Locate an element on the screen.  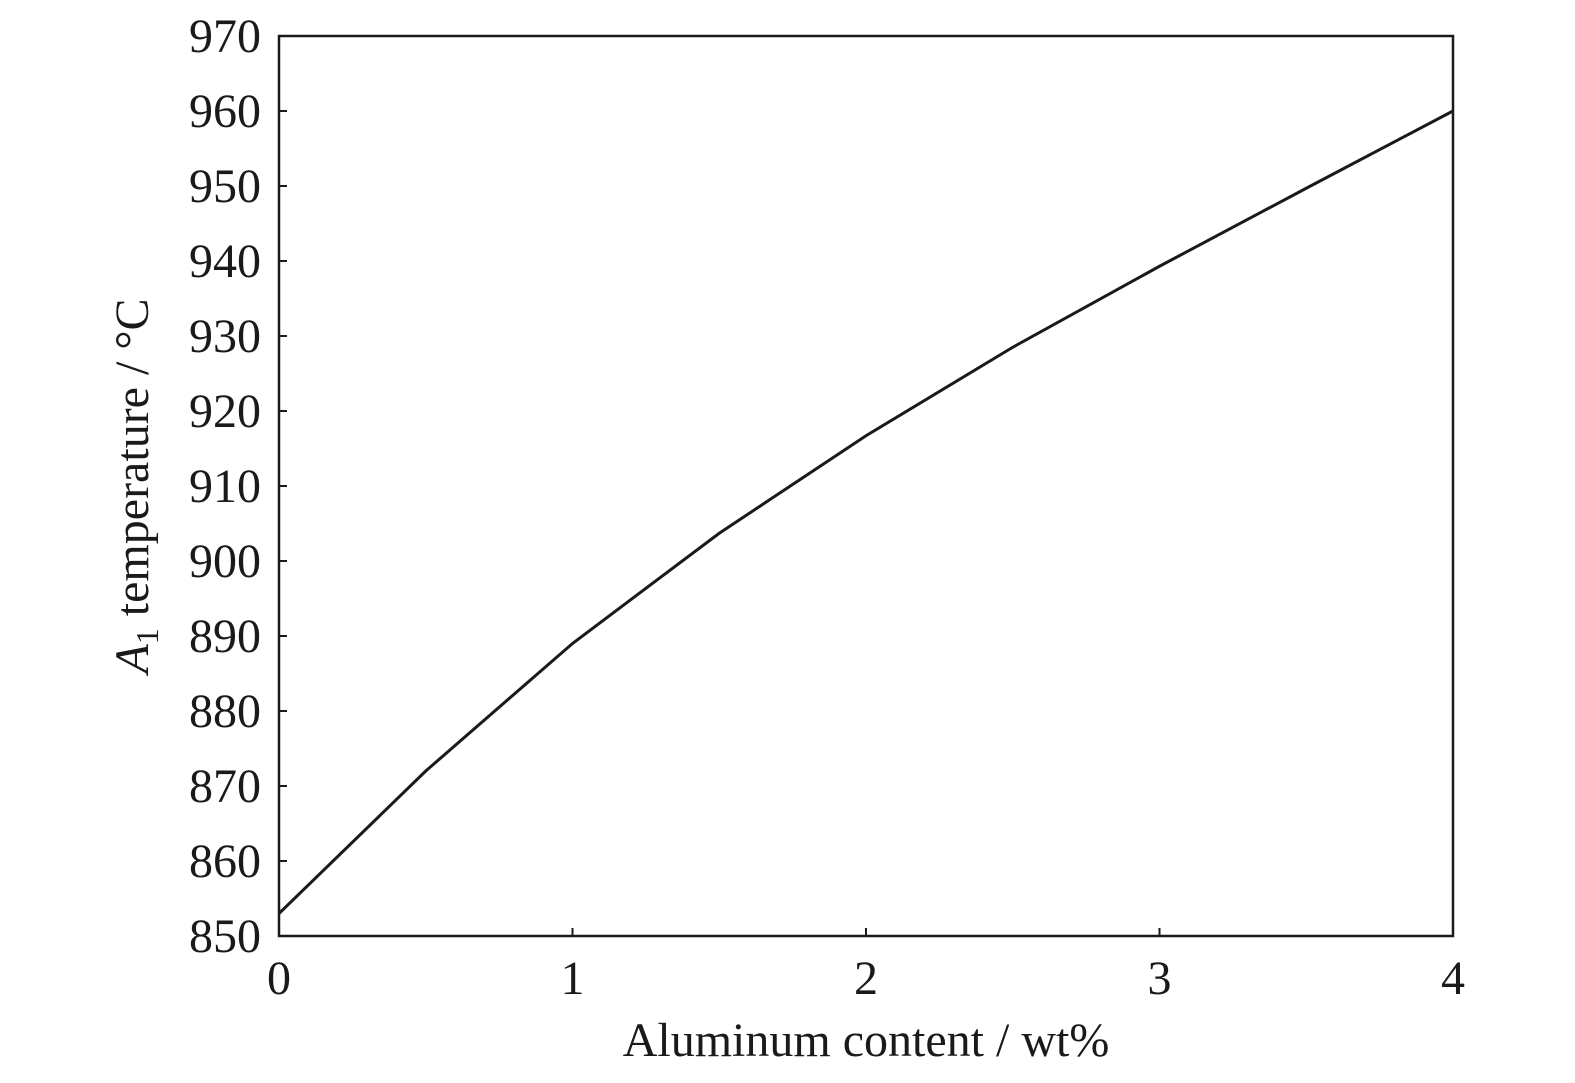
y-tick-label: 930 is located at coordinates (225, 336).